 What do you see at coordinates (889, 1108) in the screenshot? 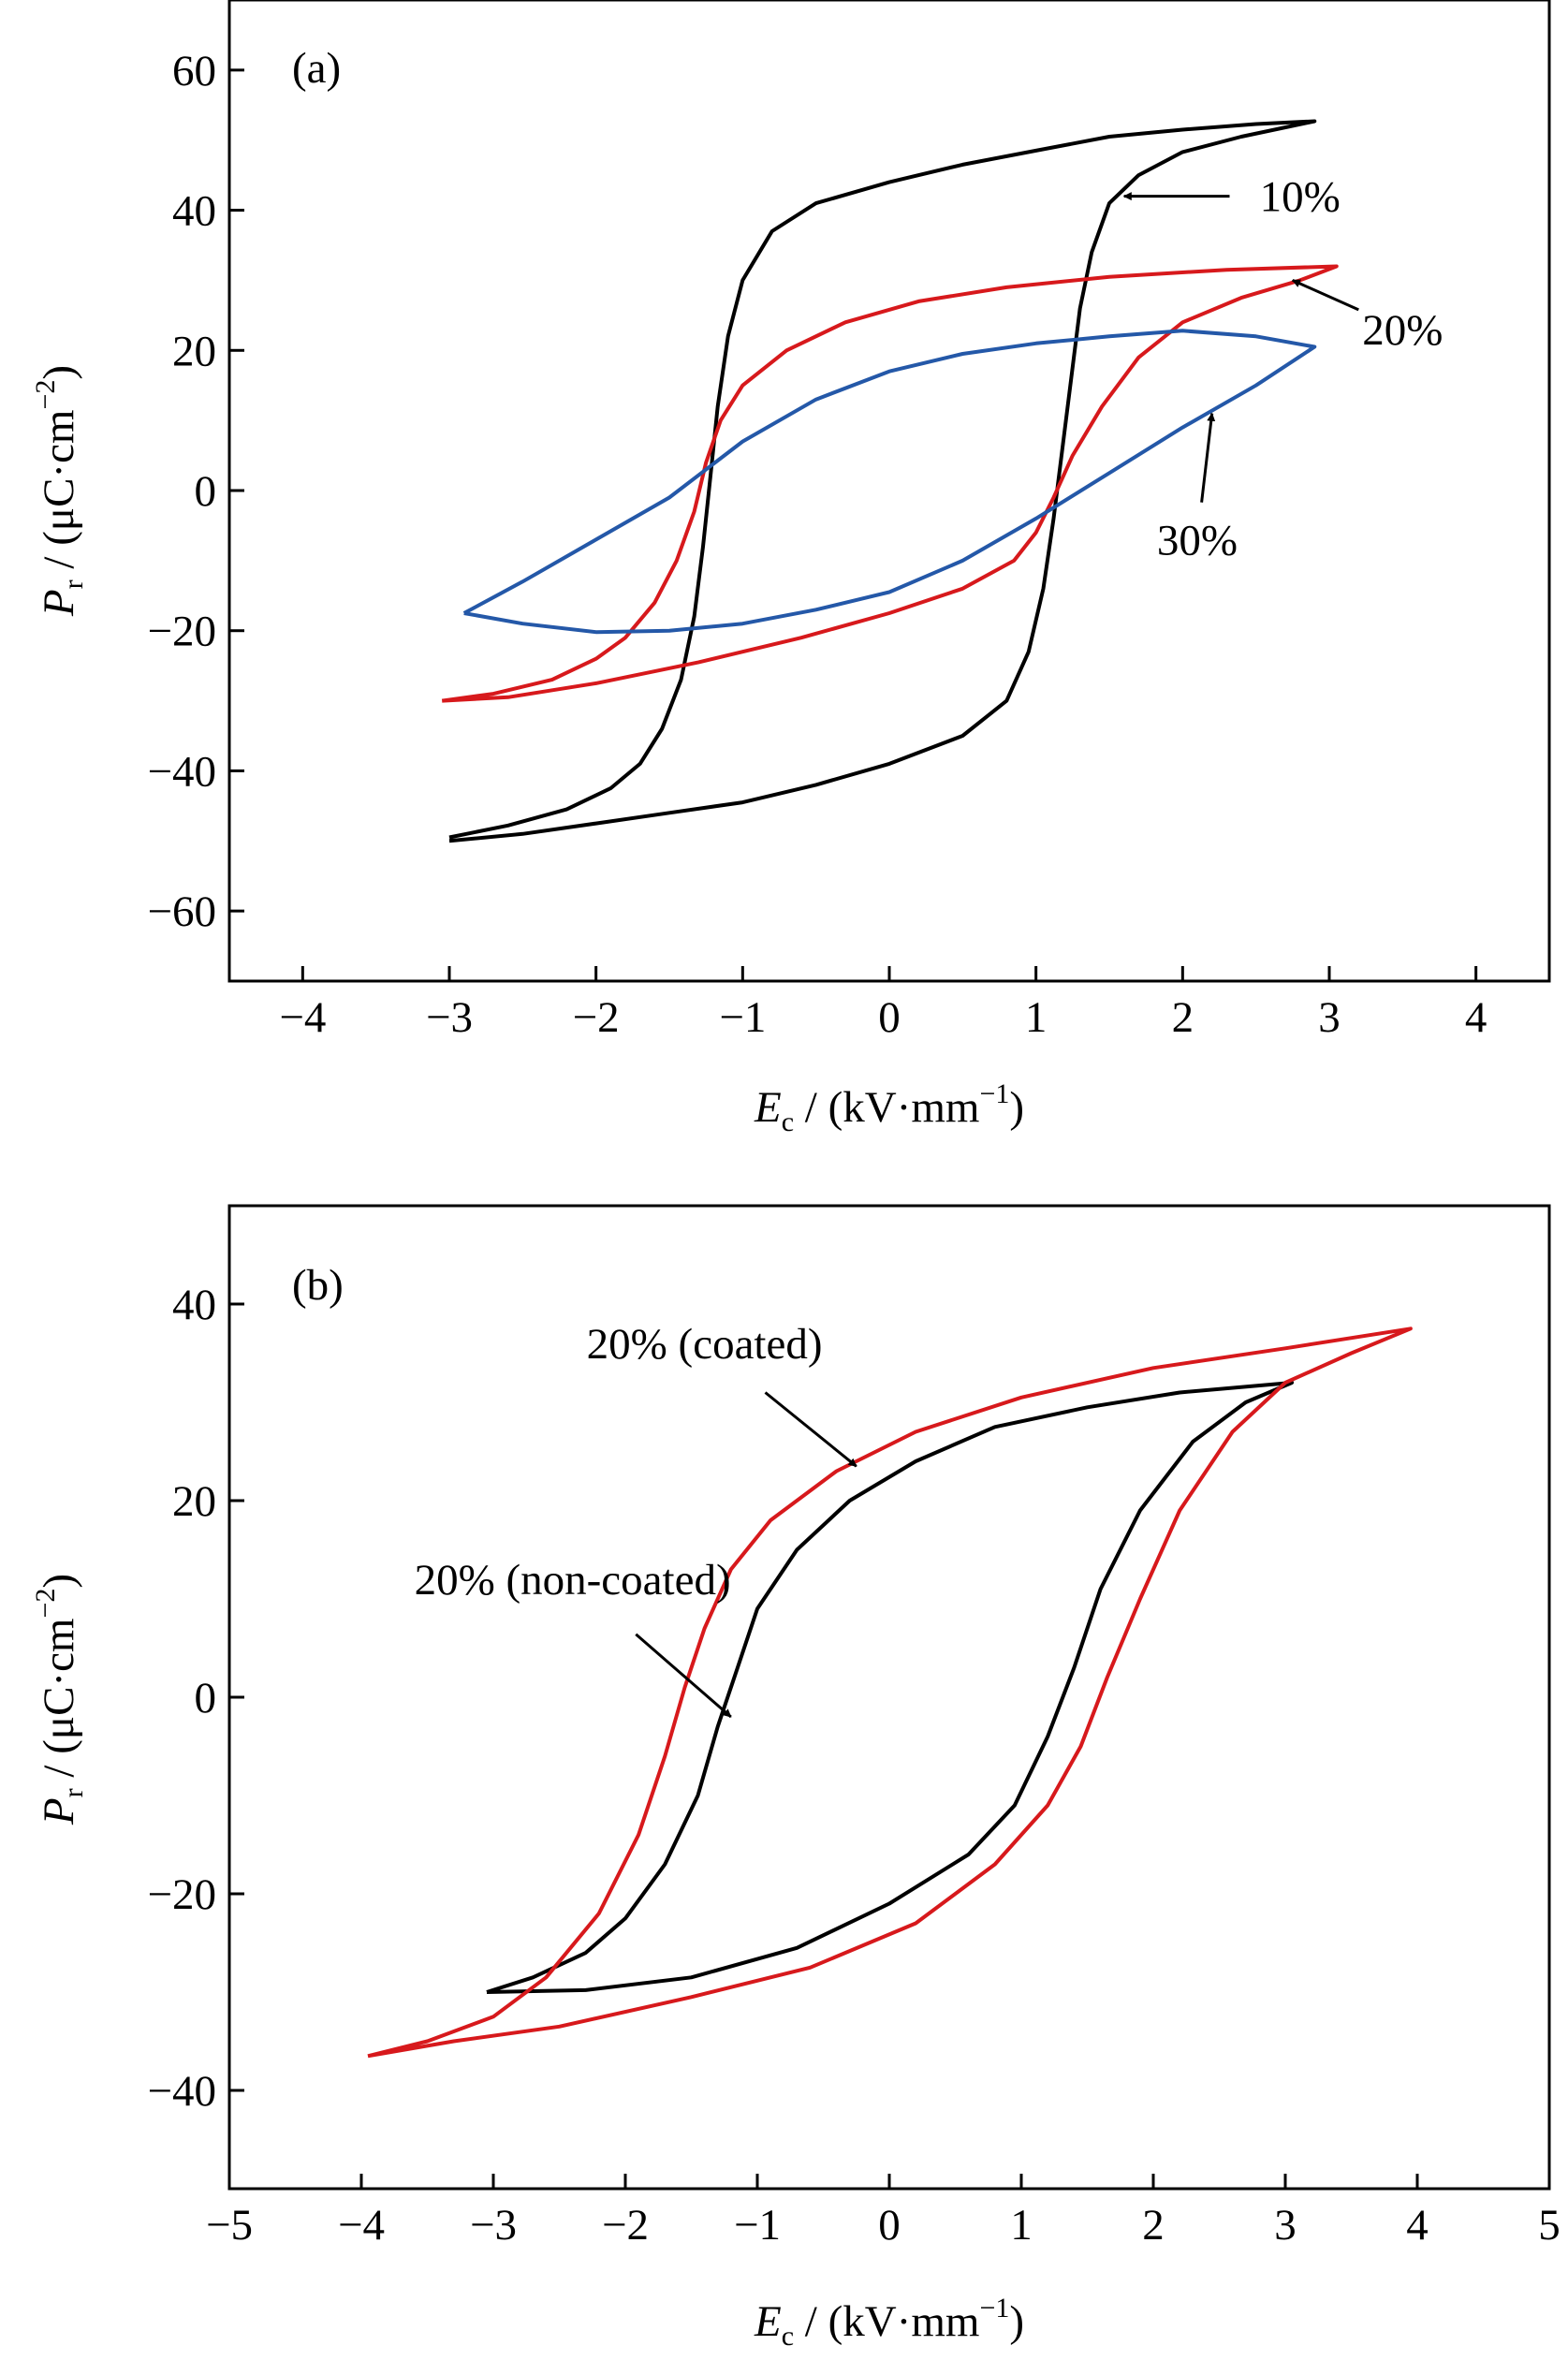
I see `x-axis-label-a: Ec / (kV·mm−1)` at bounding box center [889, 1108].